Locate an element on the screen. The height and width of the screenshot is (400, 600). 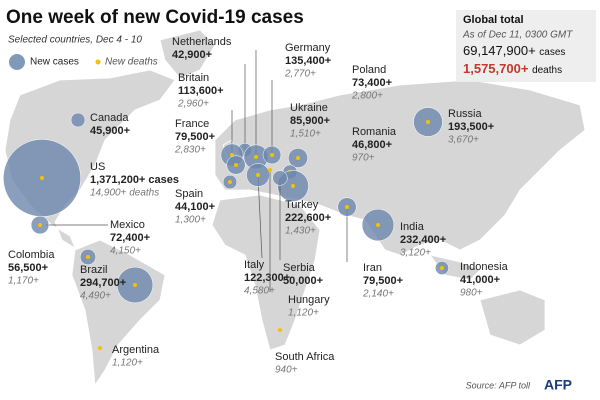
cases-label: 41,000+ is located at coordinates (480, 280).